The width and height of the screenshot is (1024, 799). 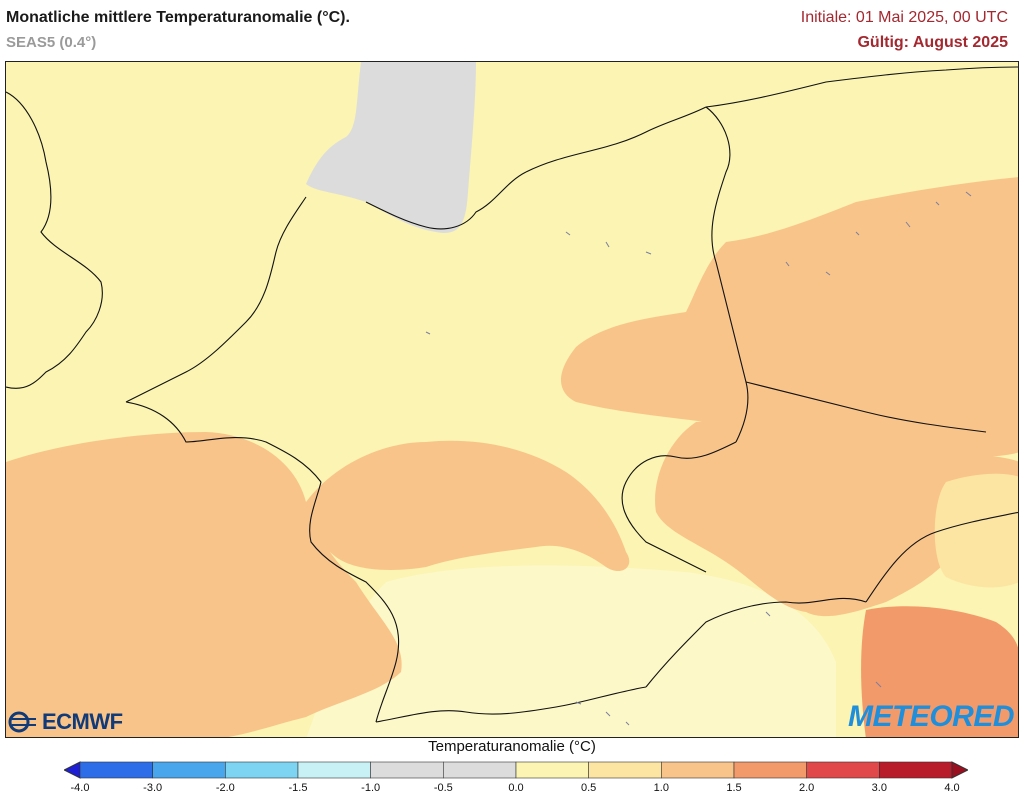 I want to click on anomaly-zone-gray, so click(x=391, y=147).